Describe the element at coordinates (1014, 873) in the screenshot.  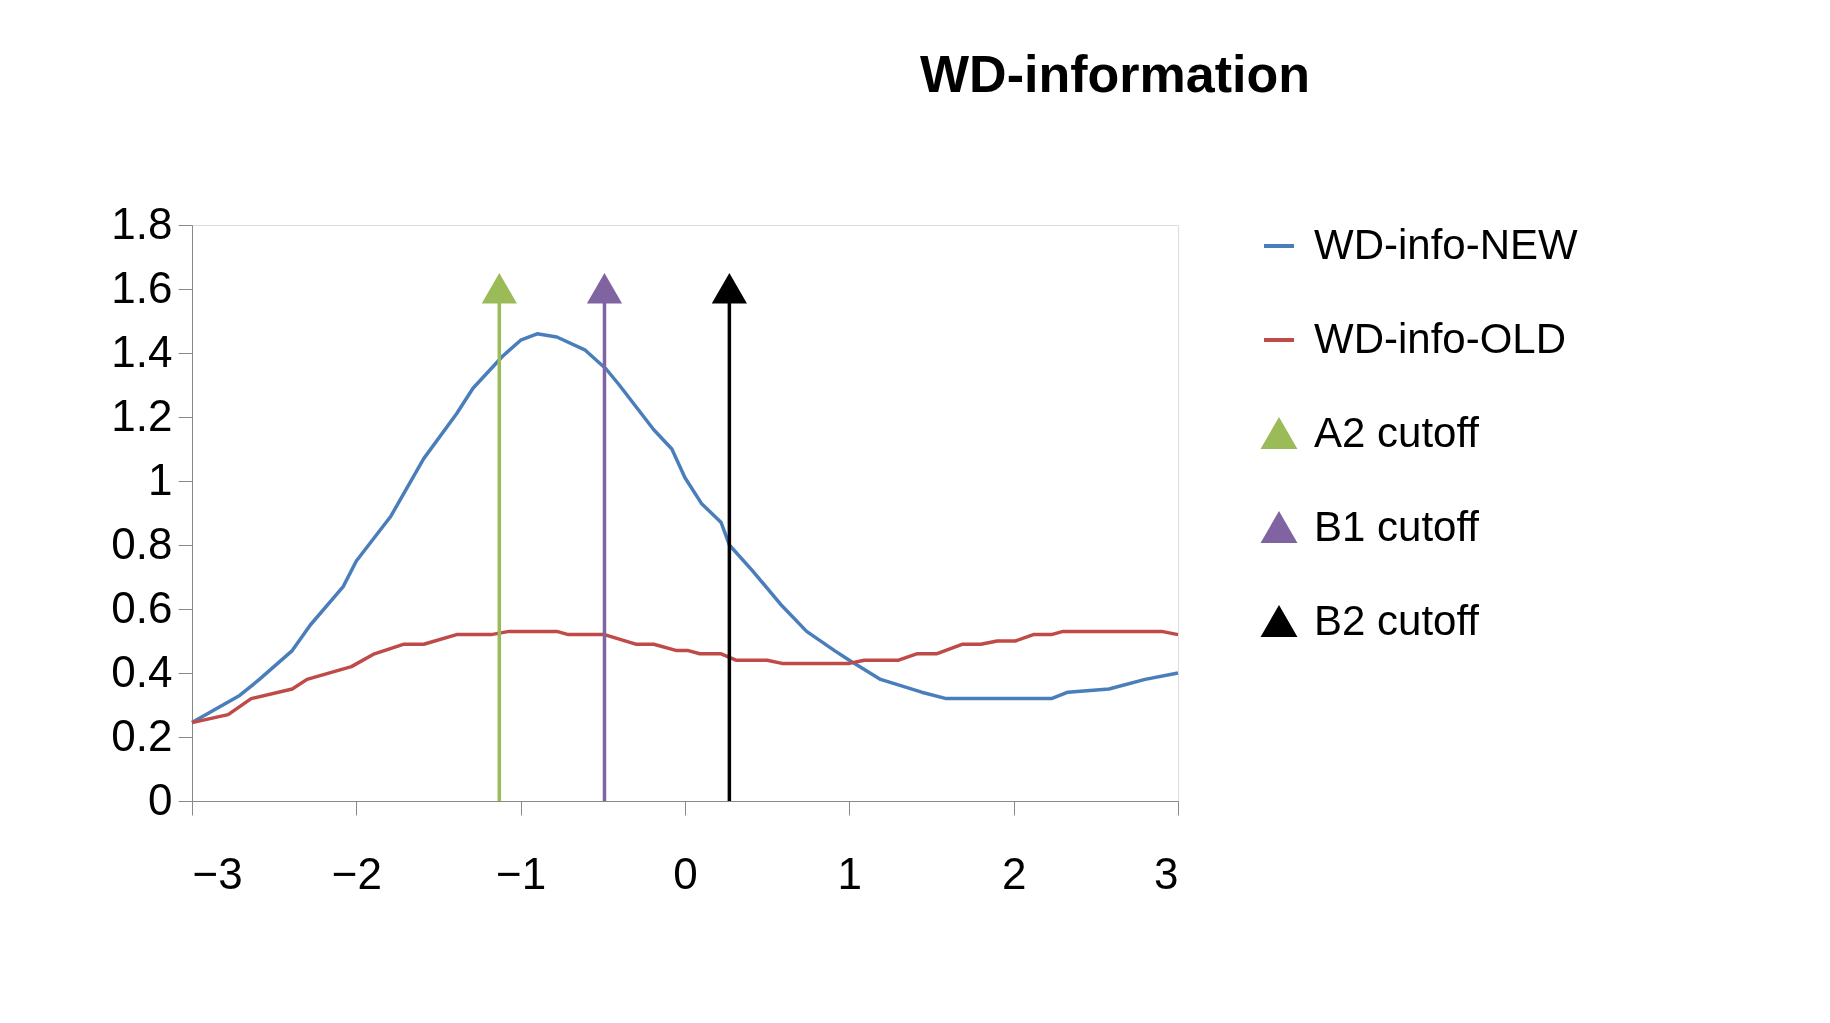
I see `x-tick-label: 2` at that location.